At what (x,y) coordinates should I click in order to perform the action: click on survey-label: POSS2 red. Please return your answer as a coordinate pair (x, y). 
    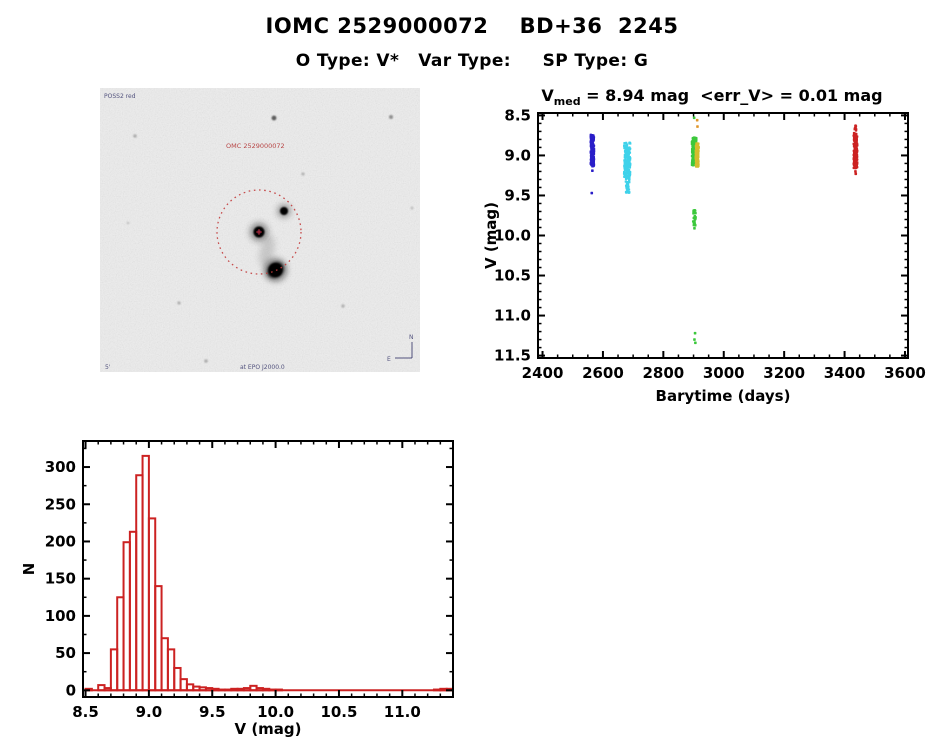
    Looking at the image, I should click on (120, 96).